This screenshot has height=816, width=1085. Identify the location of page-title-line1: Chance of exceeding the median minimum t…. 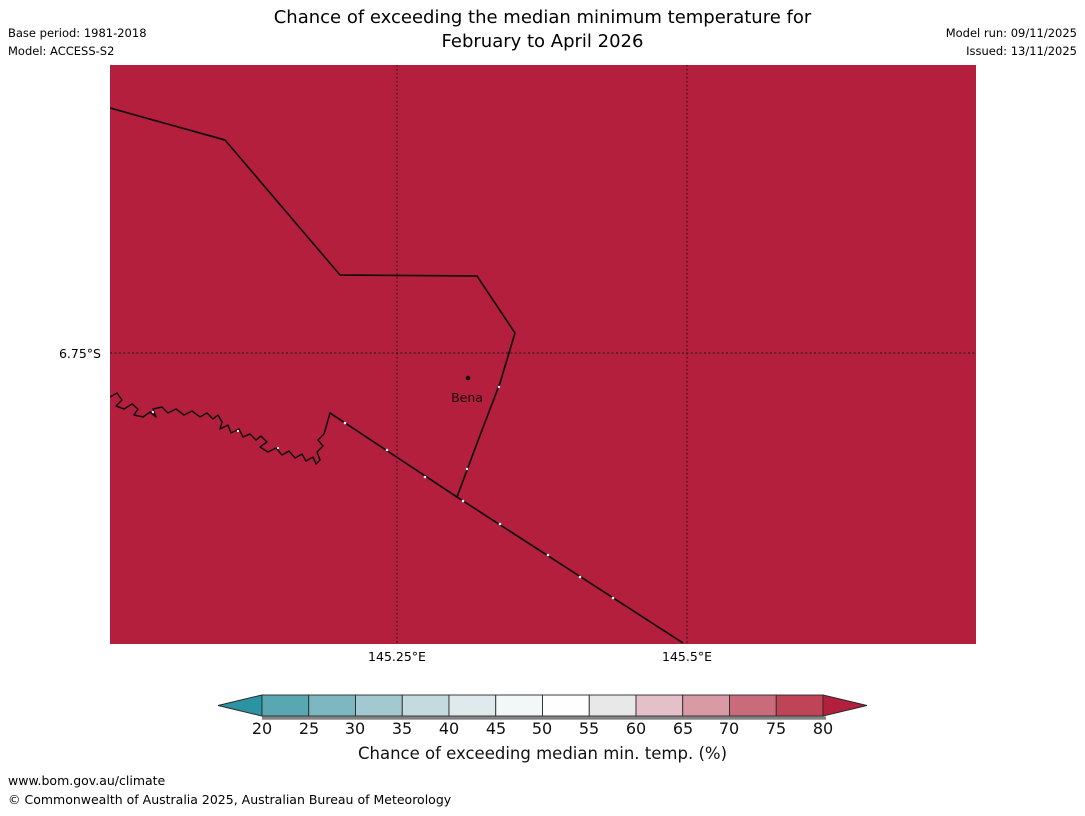
(542, 17).